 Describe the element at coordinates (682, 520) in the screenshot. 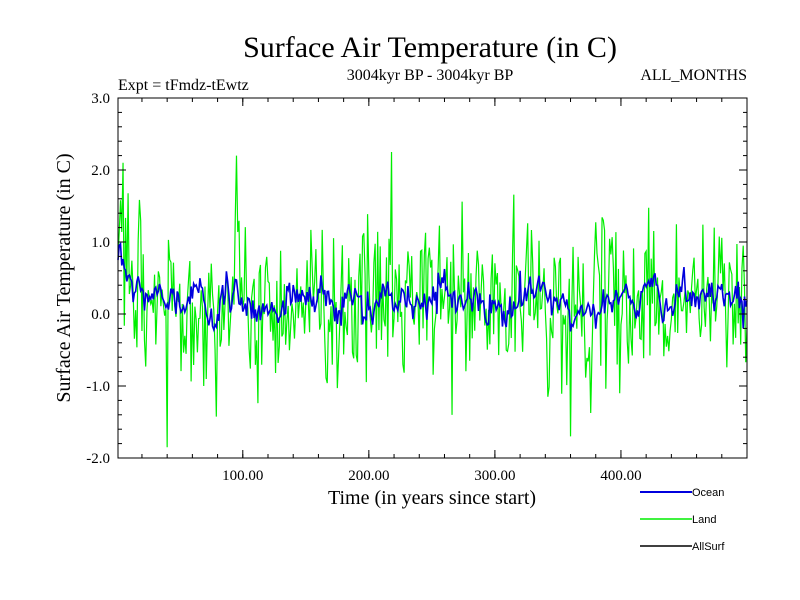

I see `legend: Ocean Land AllSurf` at that location.